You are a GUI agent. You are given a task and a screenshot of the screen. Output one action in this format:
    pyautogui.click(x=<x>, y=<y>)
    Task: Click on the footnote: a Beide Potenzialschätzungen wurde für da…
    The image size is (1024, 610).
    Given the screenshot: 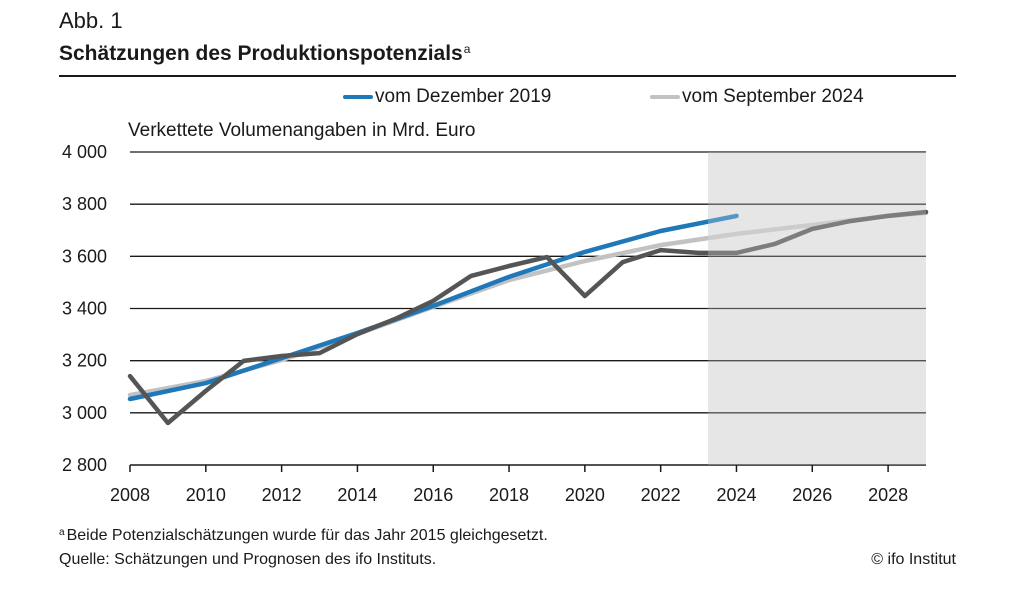 What is the action you would take?
    pyautogui.click(x=303, y=536)
    